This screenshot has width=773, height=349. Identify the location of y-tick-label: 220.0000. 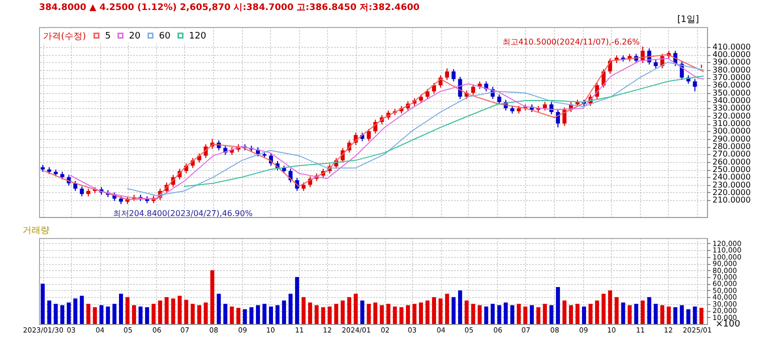
(731, 192).